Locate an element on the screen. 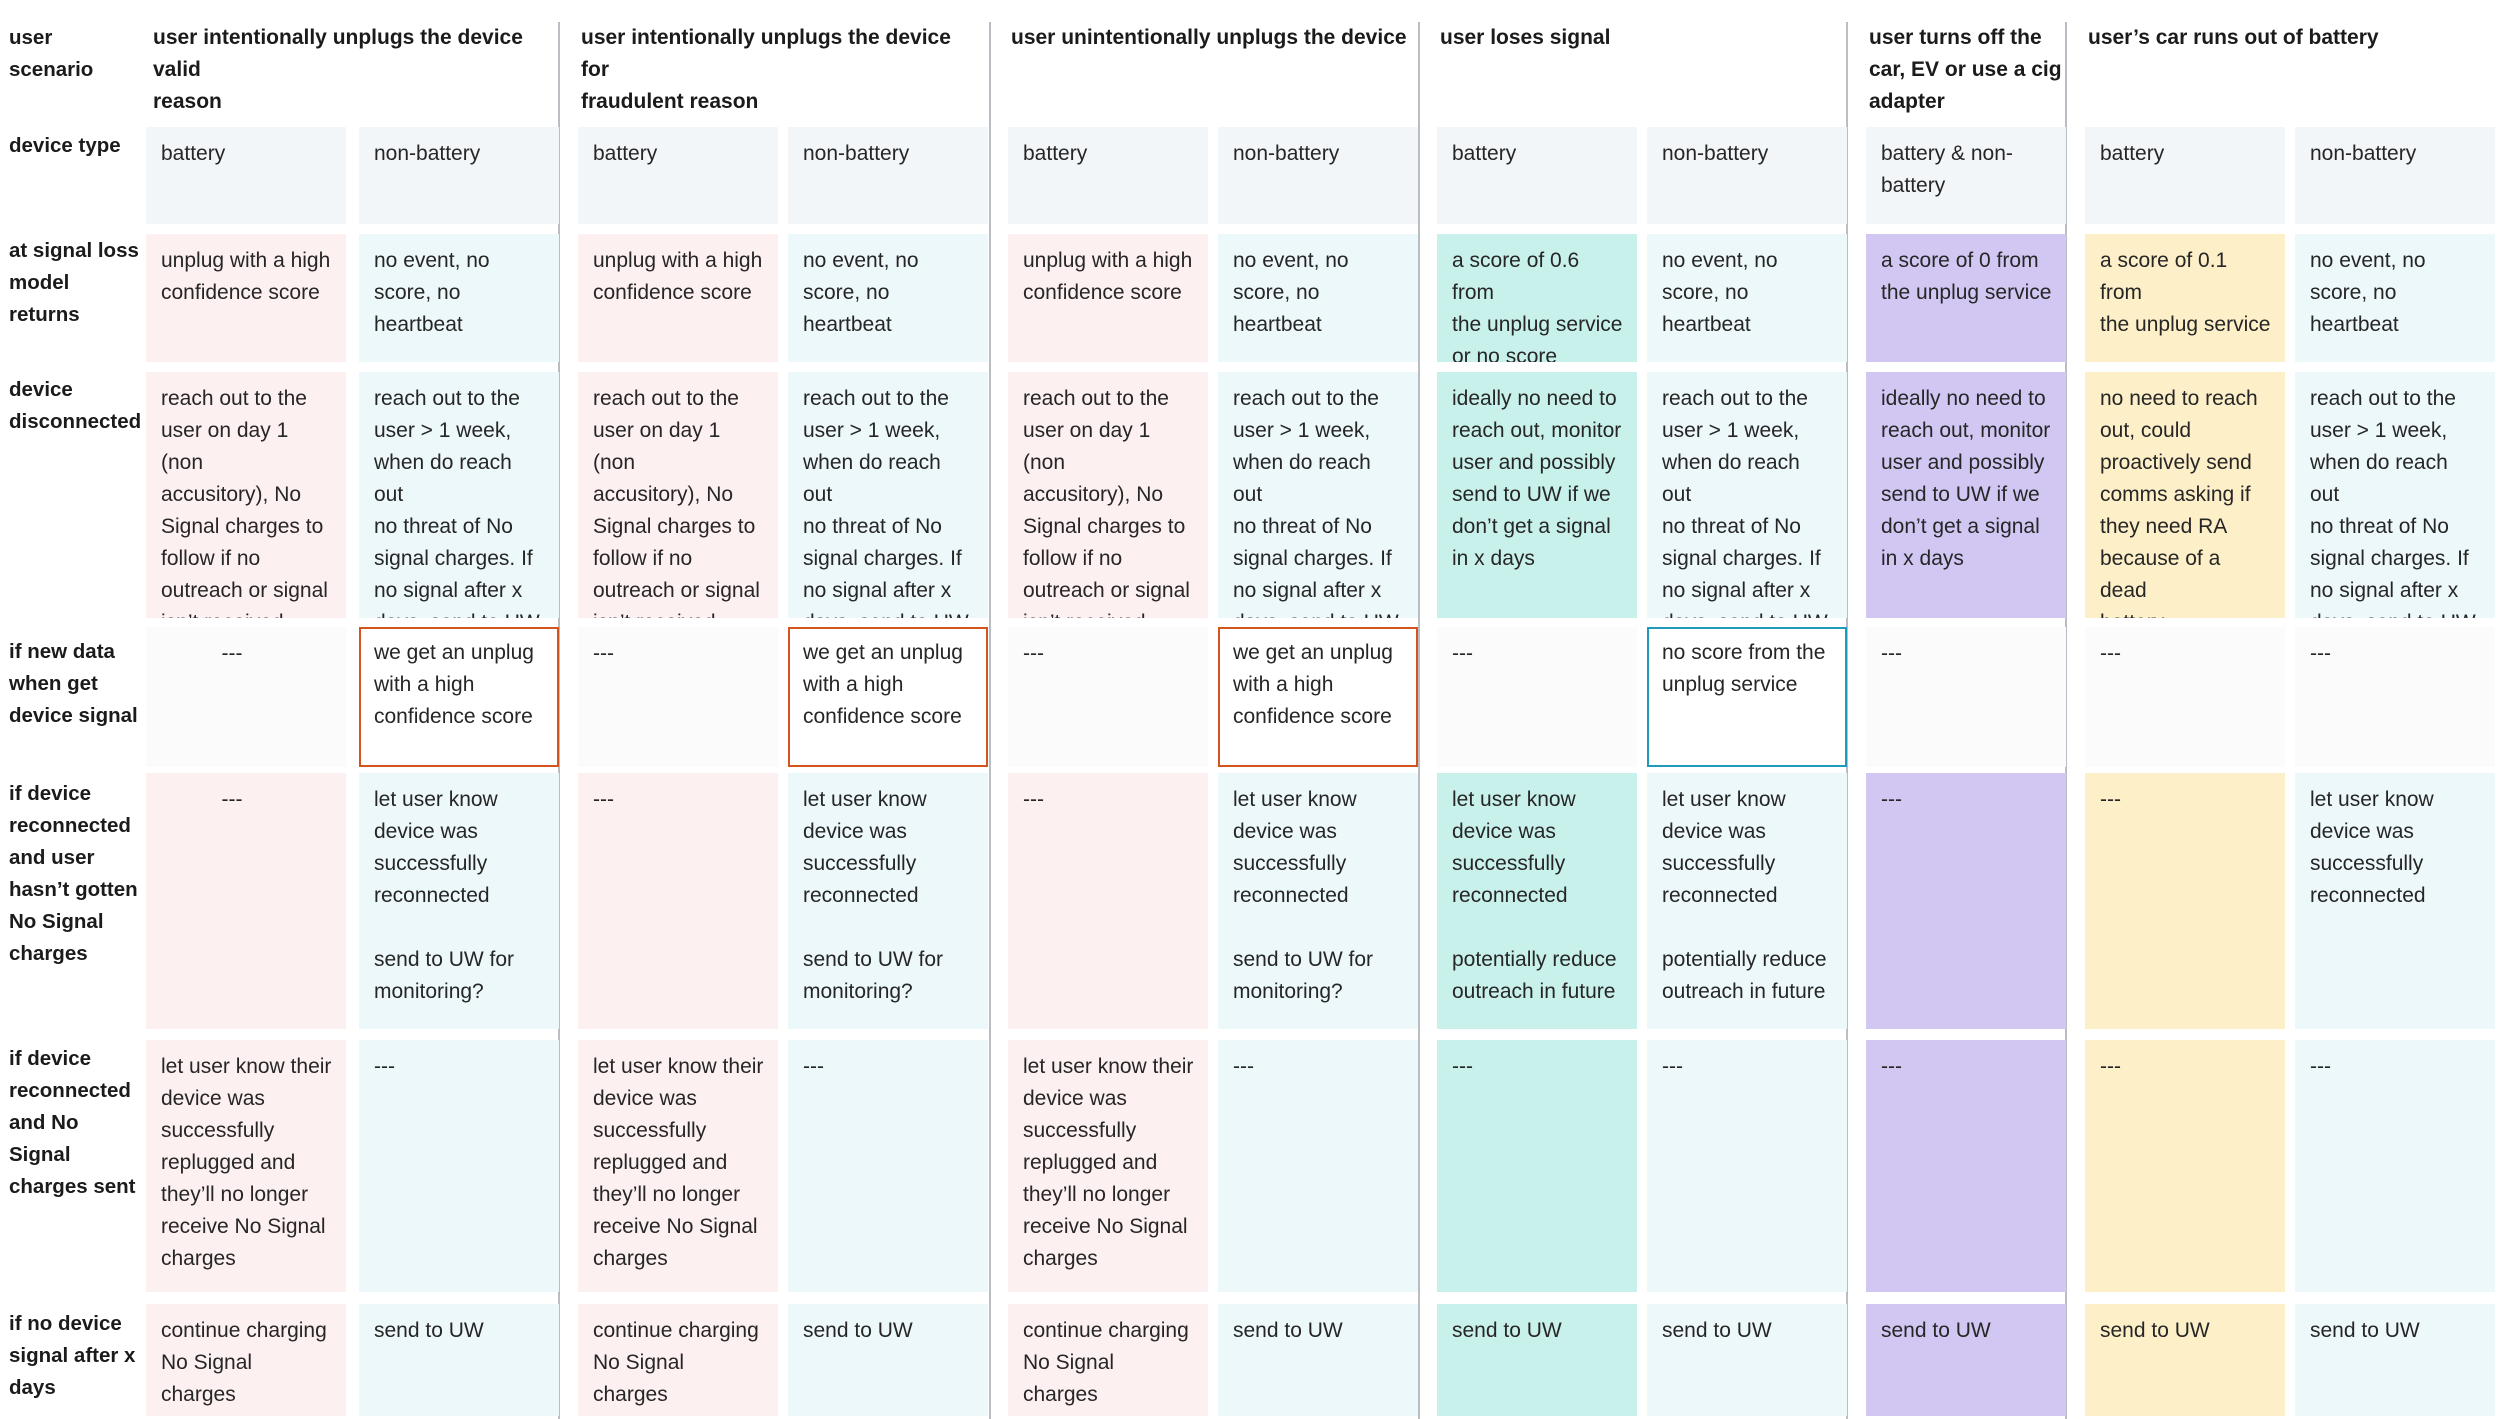 The height and width of the screenshot is (1419, 2500). signal-loss-cell: a score of 0.1 from the unplug service is located at coordinates (2185, 298).